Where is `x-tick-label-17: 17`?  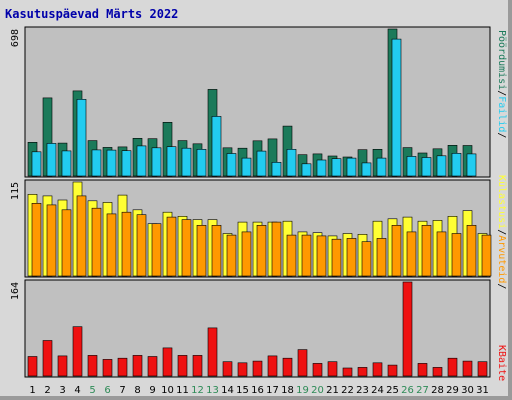 x-tick-label-17: 17 is located at coordinates (272, 390).